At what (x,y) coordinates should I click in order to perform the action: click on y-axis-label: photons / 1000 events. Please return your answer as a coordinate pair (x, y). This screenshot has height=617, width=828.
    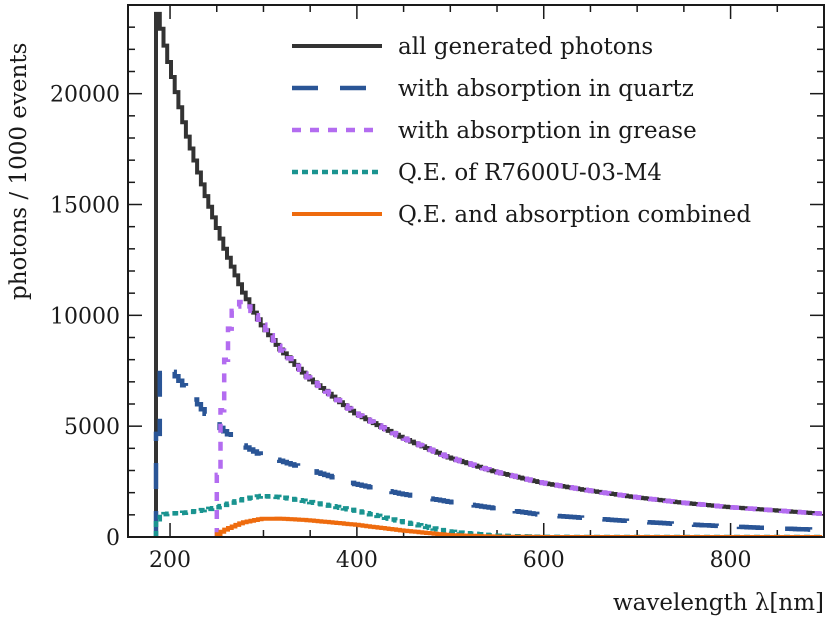
    Looking at the image, I should click on (19, 171).